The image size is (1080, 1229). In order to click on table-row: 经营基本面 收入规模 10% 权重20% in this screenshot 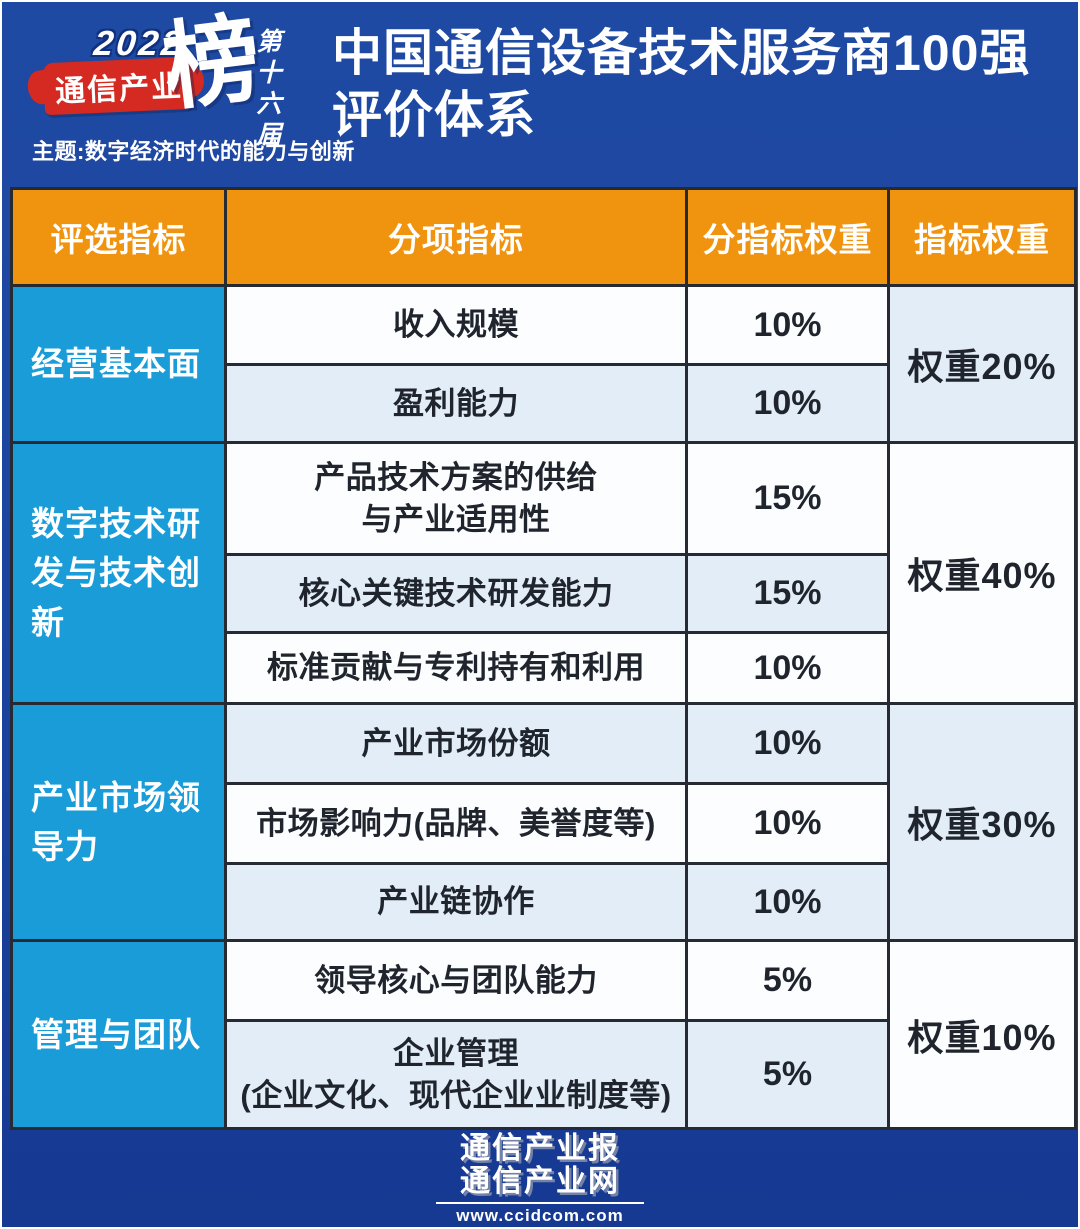, I will do `click(543, 364)`.